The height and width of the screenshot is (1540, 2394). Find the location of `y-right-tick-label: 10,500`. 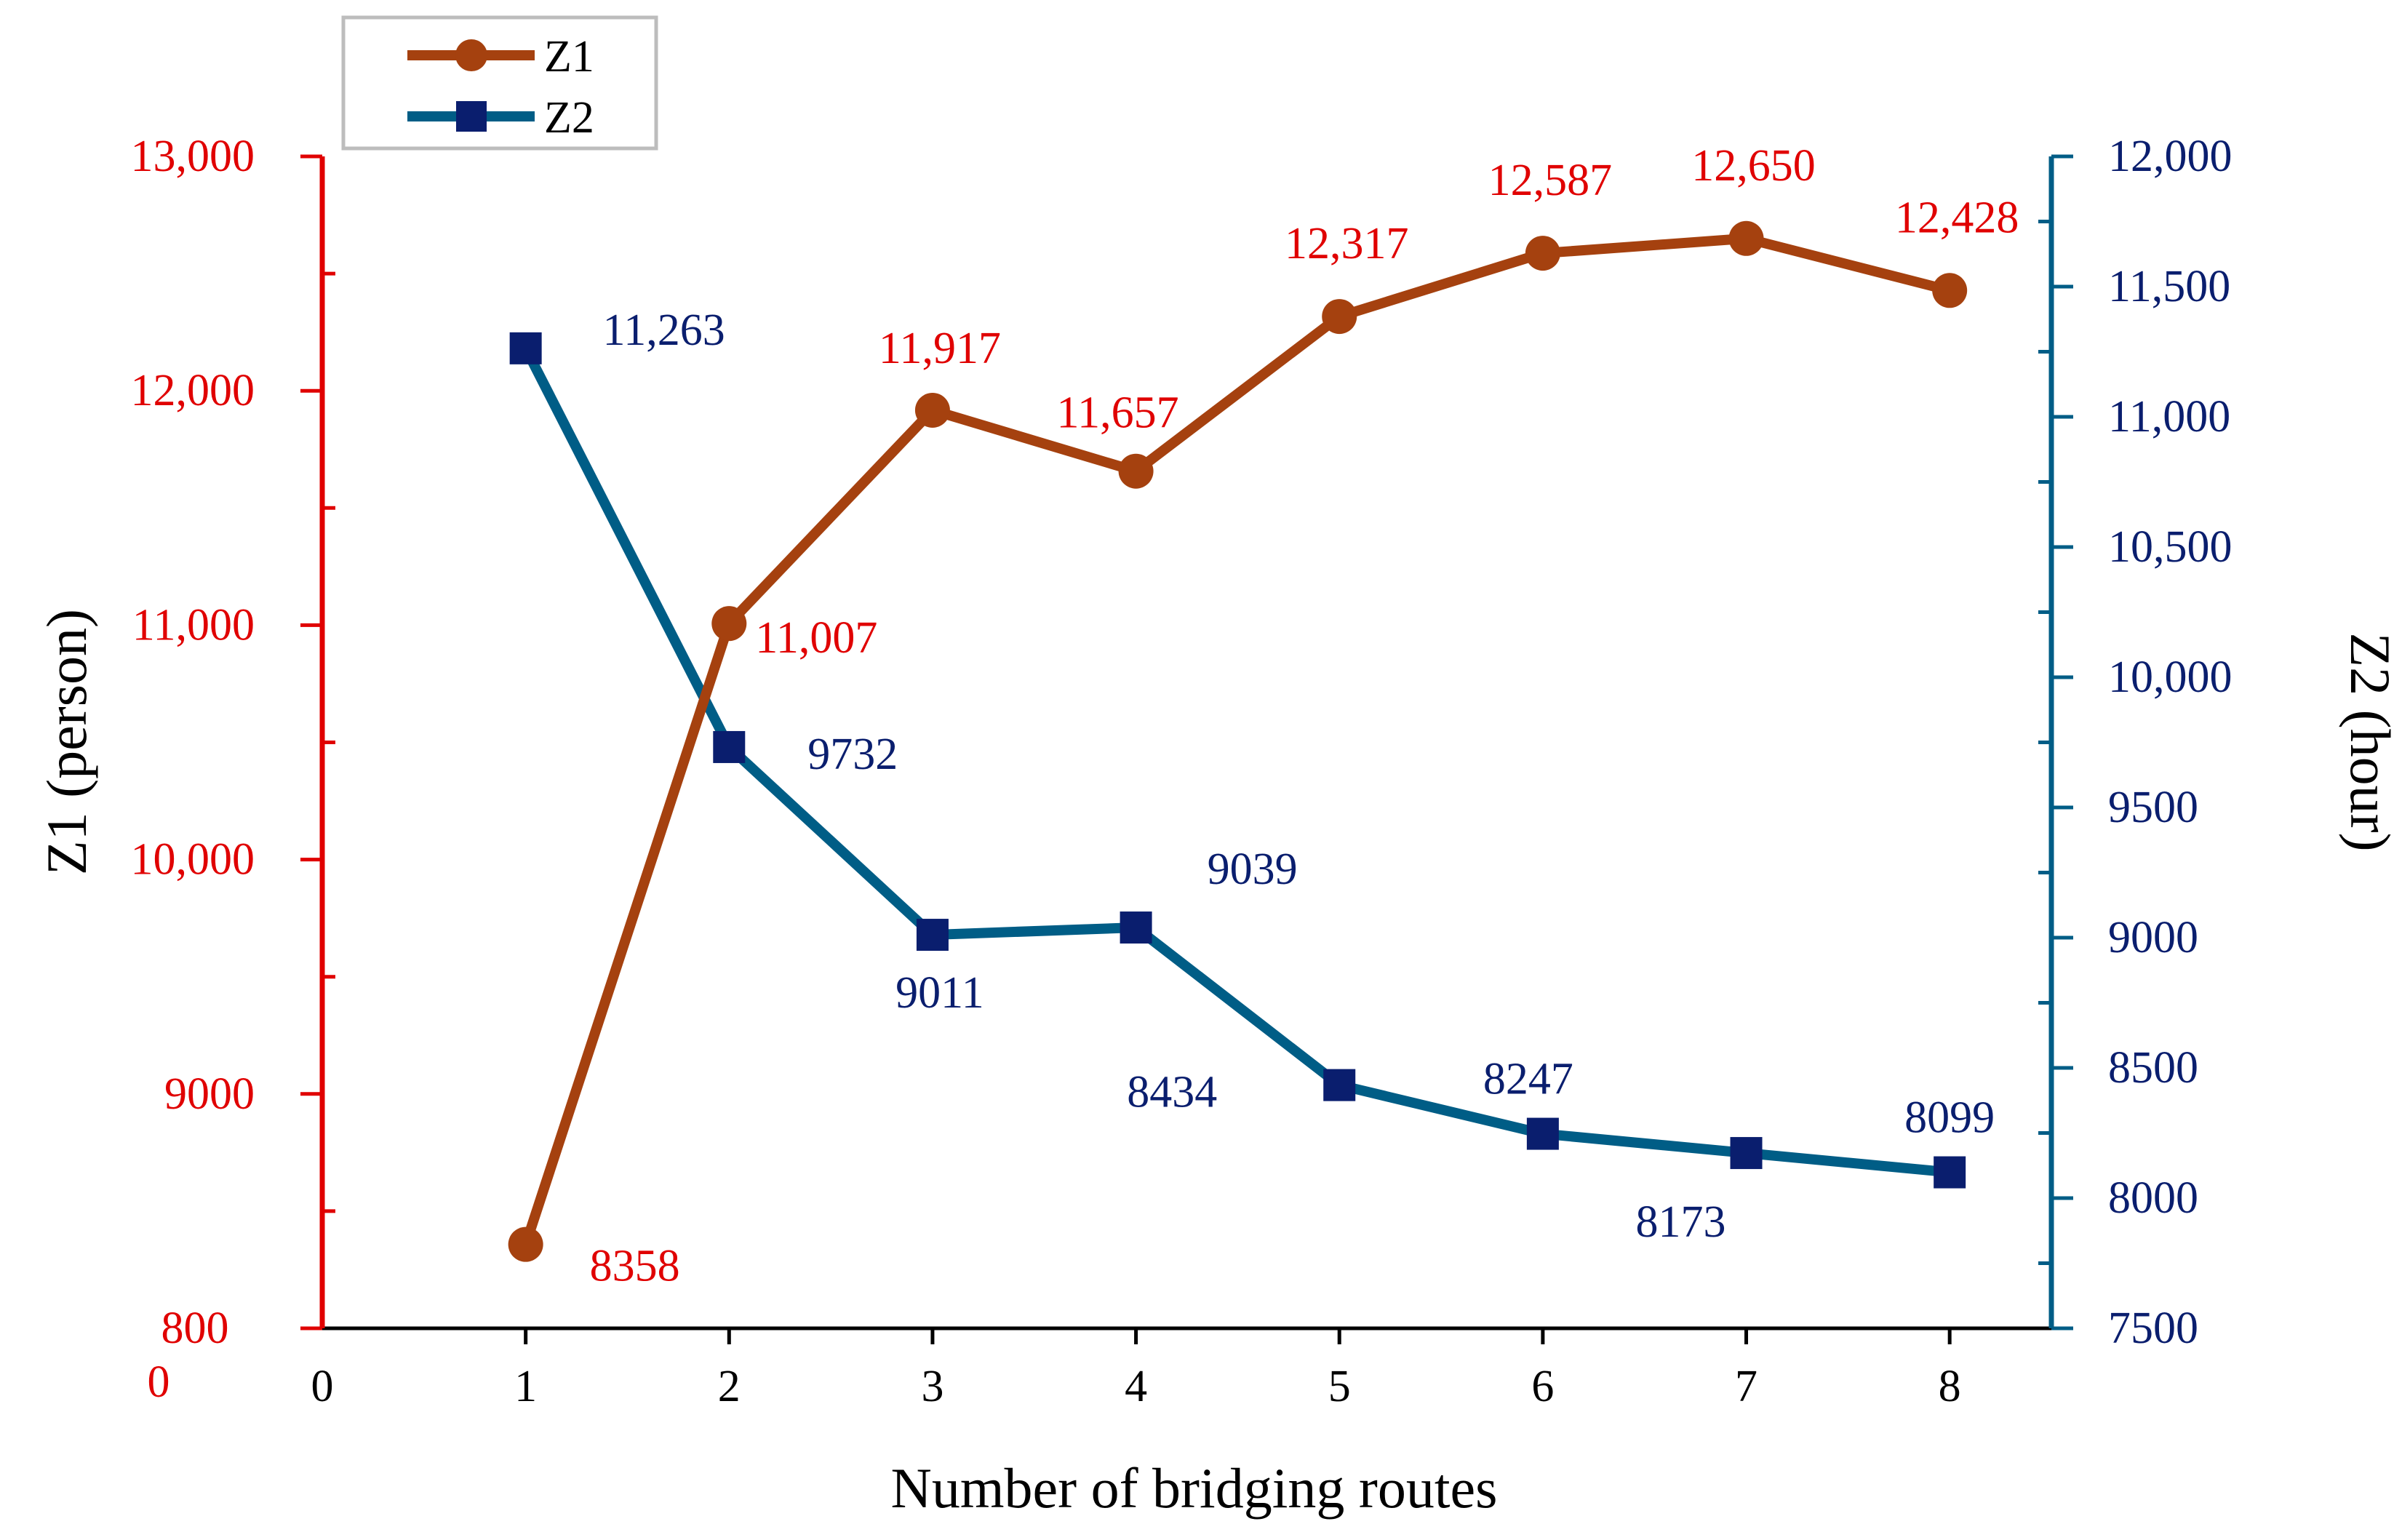

y-right-tick-label: 10,500 is located at coordinates (2170, 547).